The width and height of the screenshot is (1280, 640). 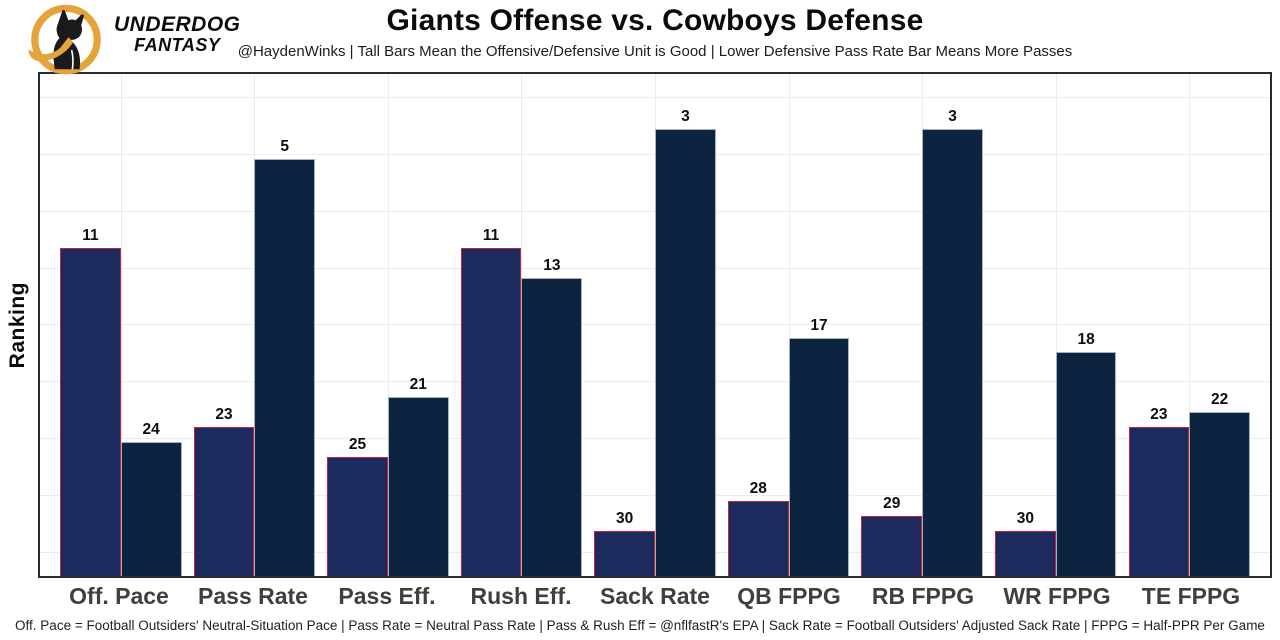 What do you see at coordinates (758, 528) in the screenshot?
I see `bar-offense: 28` at bounding box center [758, 528].